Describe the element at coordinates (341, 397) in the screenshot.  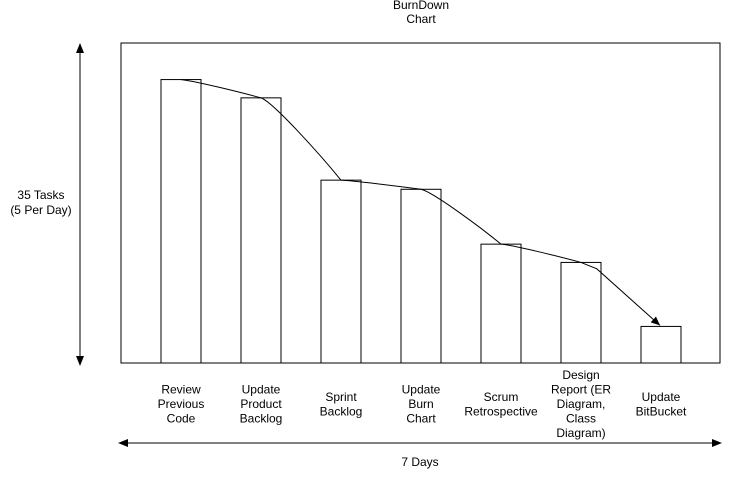
I see `category-label-3-line-1: Sprint` at that location.